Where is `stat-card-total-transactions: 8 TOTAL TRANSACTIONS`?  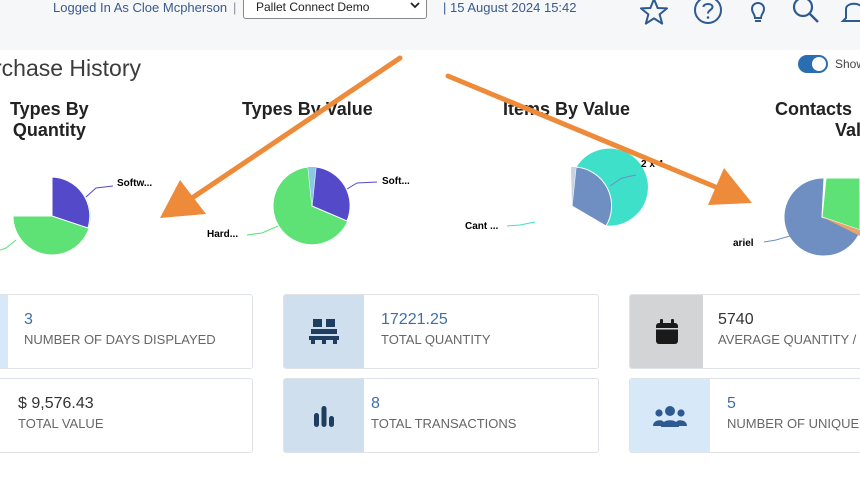 stat-card-total-transactions: 8 TOTAL TRANSACTIONS is located at coordinates (441, 415).